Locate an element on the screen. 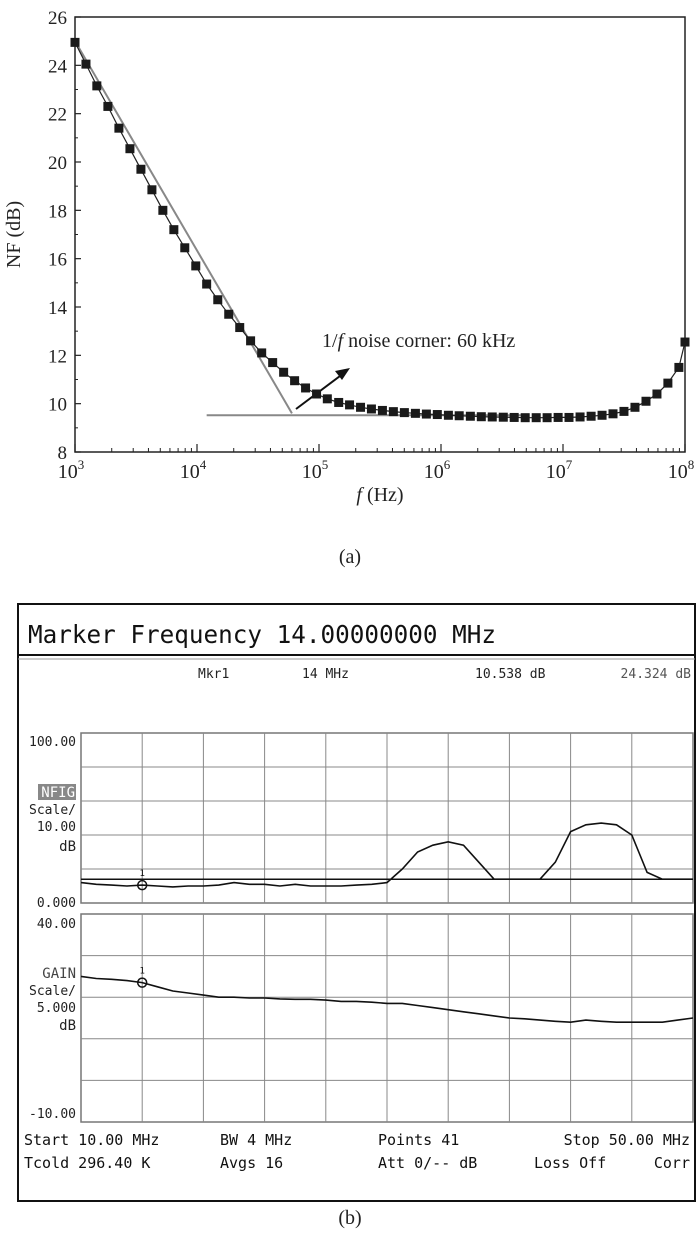  nf-marker-1-label: 1 is located at coordinates (141, 874).